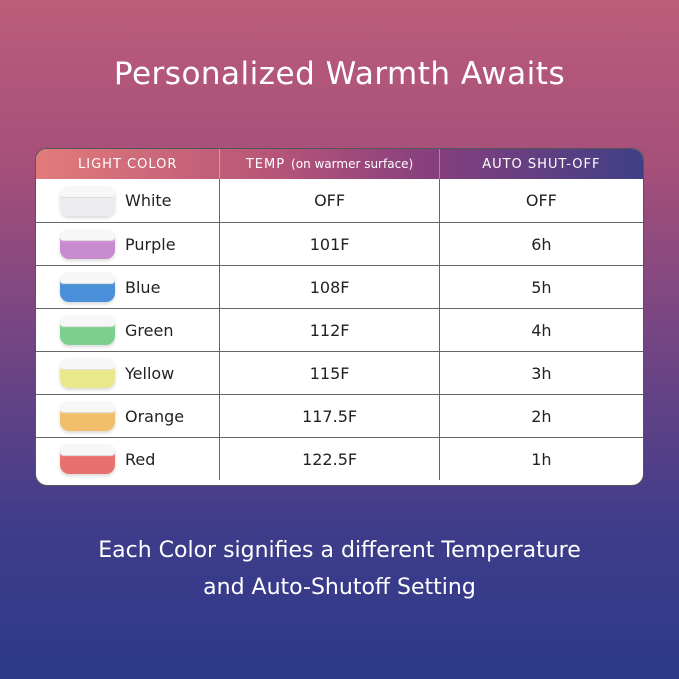 This screenshot has height=679, width=679. I want to click on header-temp-label: TEMP, so click(265, 164).